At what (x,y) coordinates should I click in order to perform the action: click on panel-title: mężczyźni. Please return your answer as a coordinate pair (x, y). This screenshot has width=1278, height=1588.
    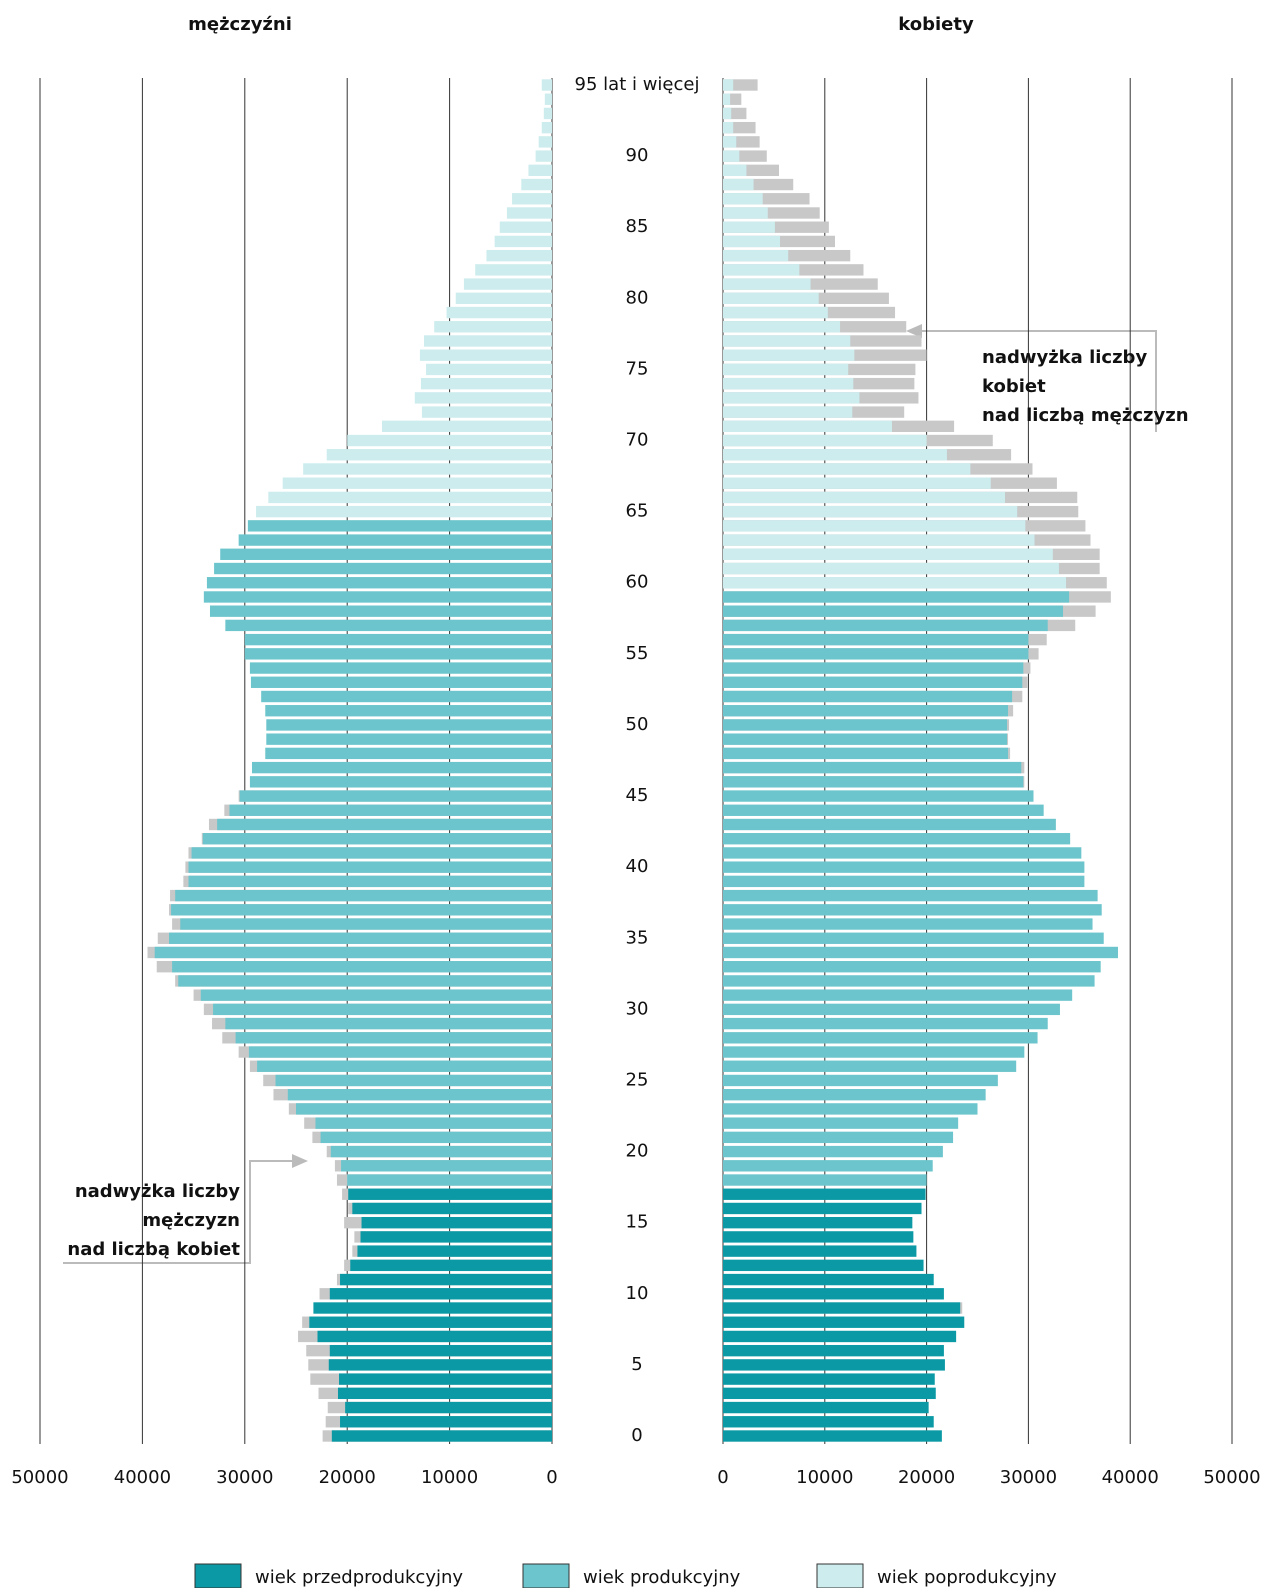
    Looking at the image, I should click on (240, 24).